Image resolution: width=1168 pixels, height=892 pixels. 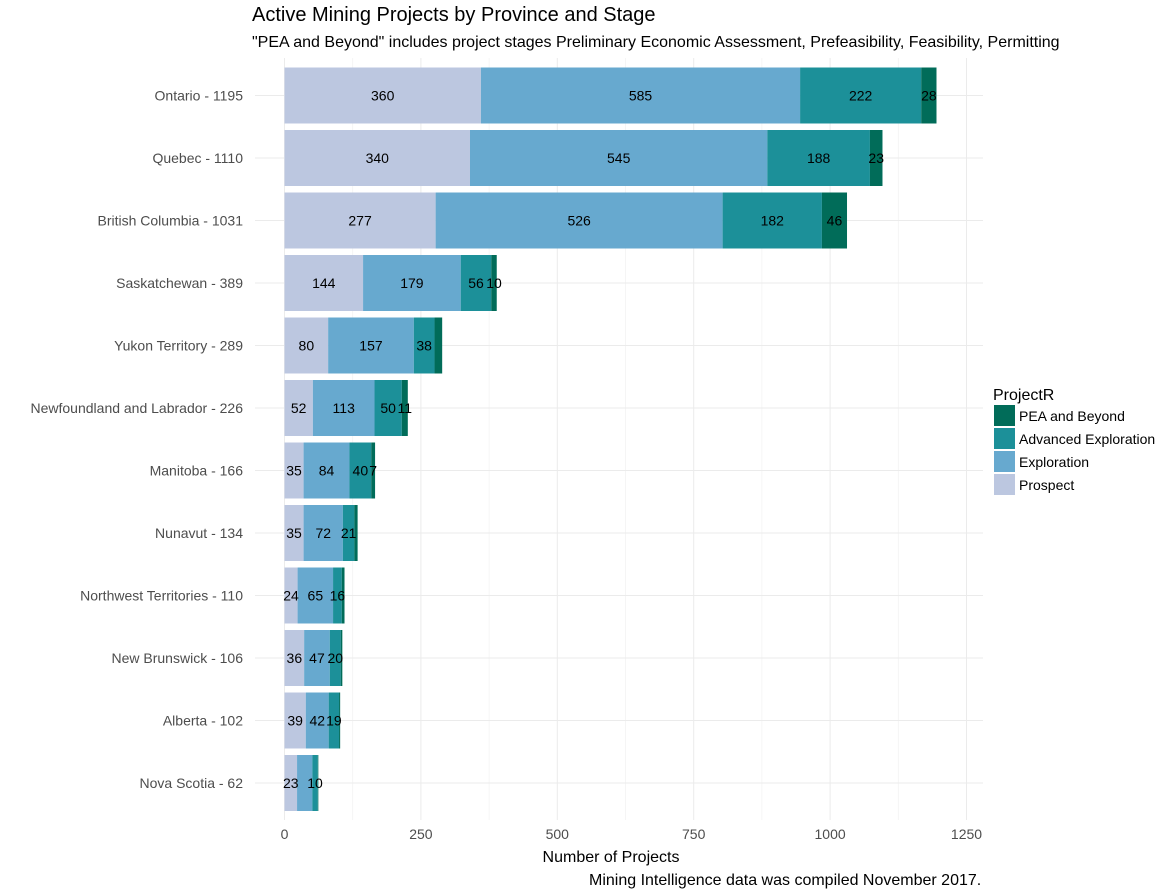 What do you see at coordinates (1087, 439) in the screenshot?
I see `legend-label: Advanced Exploration` at bounding box center [1087, 439].